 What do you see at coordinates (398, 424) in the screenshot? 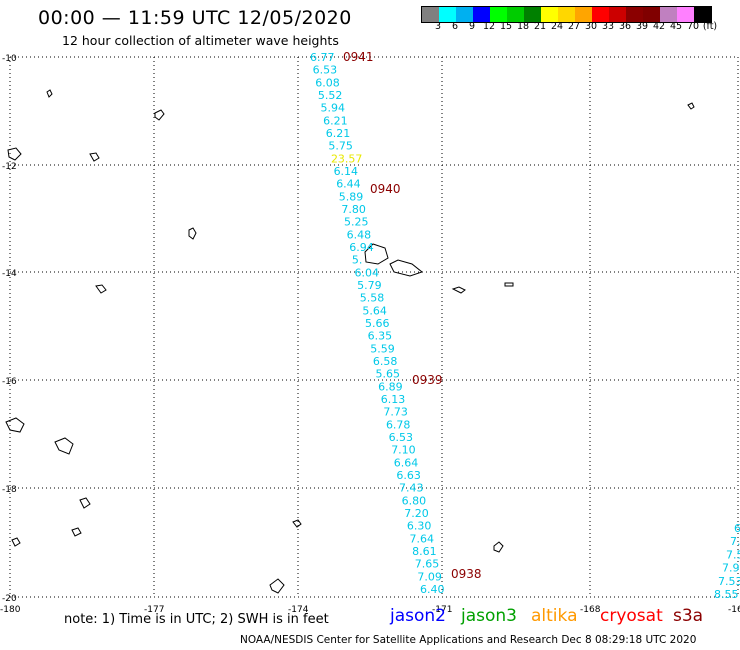
I see `swh-value: 6.78` at bounding box center [398, 424].